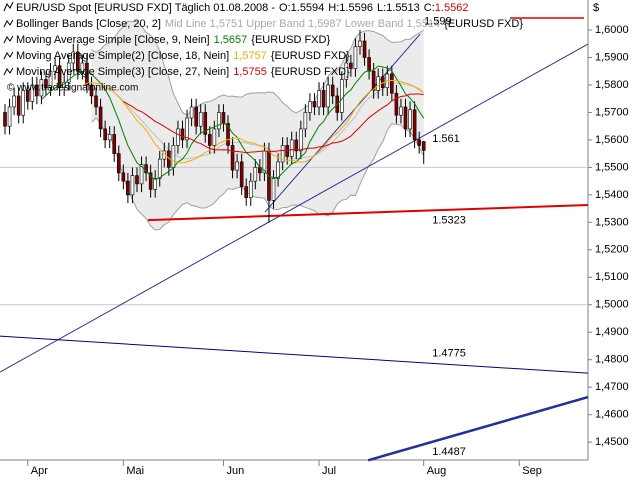 This screenshot has height=480, width=640. I want to click on ohlc-label: L:, so click(381, 8).